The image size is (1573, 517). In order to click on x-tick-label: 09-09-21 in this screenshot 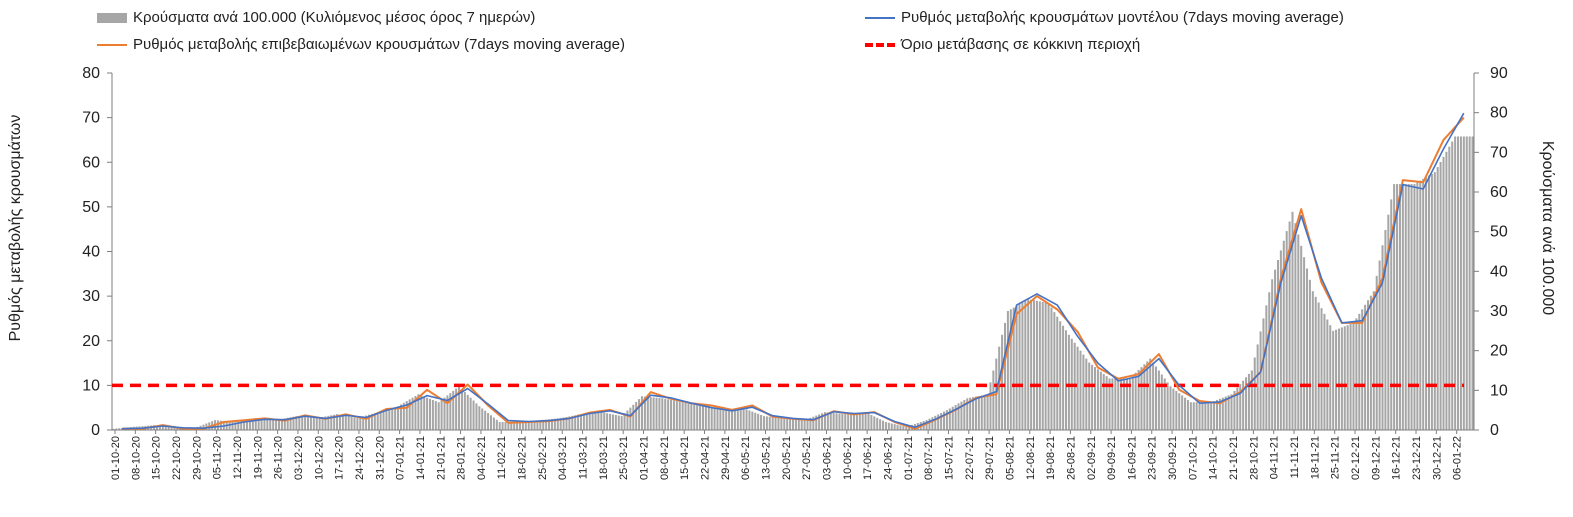, I will do `click(1112, 458)`.